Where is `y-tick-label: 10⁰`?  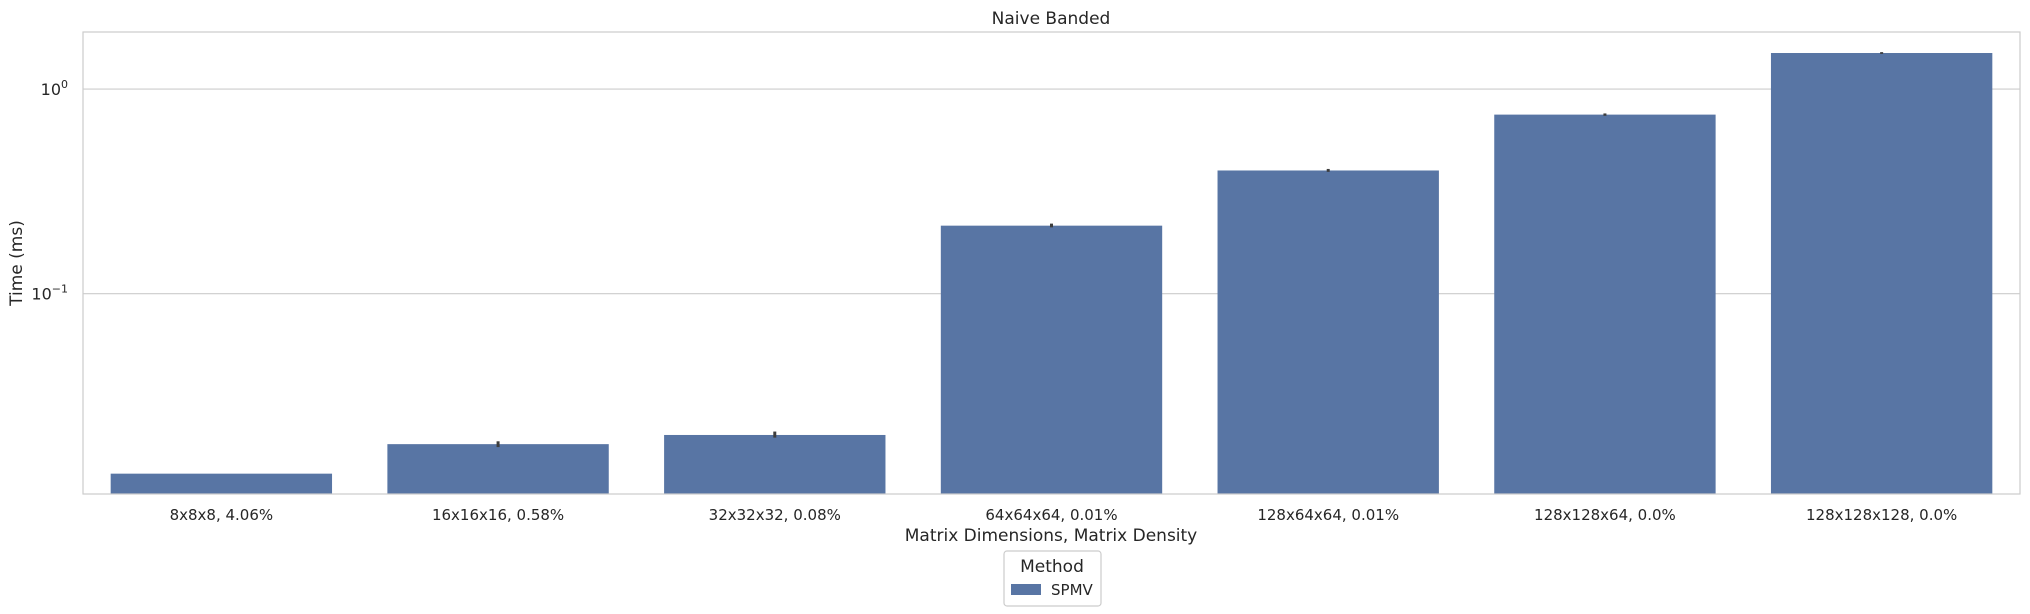 y-tick-label: 10⁰ is located at coordinates (54, 88).